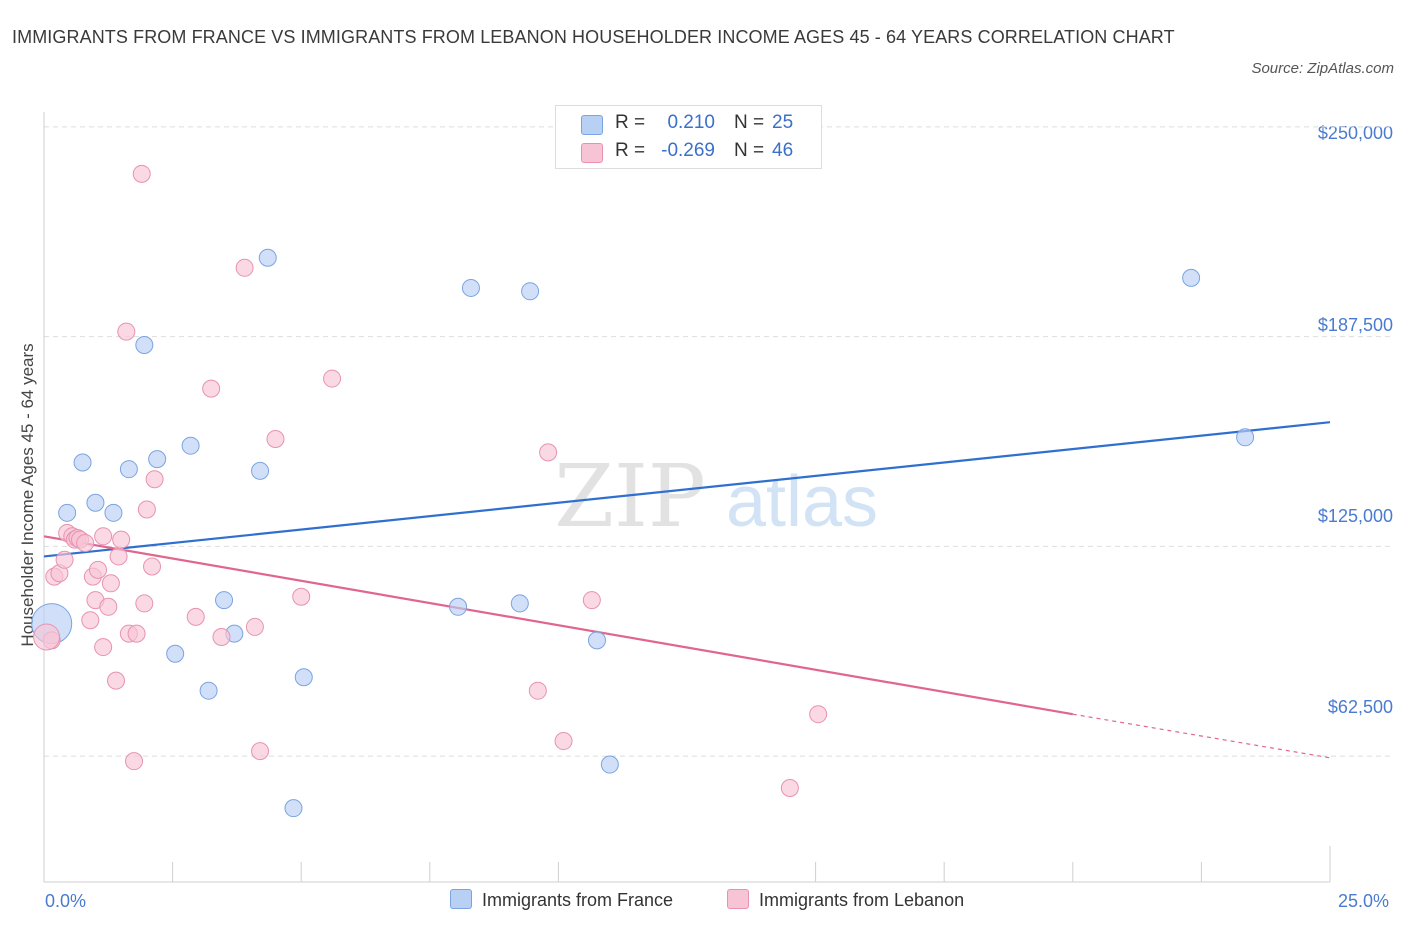  What do you see at coordinates (1322, 68) in the screenshot?
I see `source-label: Source: ZipAtlas.com` at bounding box center [1322, 68].